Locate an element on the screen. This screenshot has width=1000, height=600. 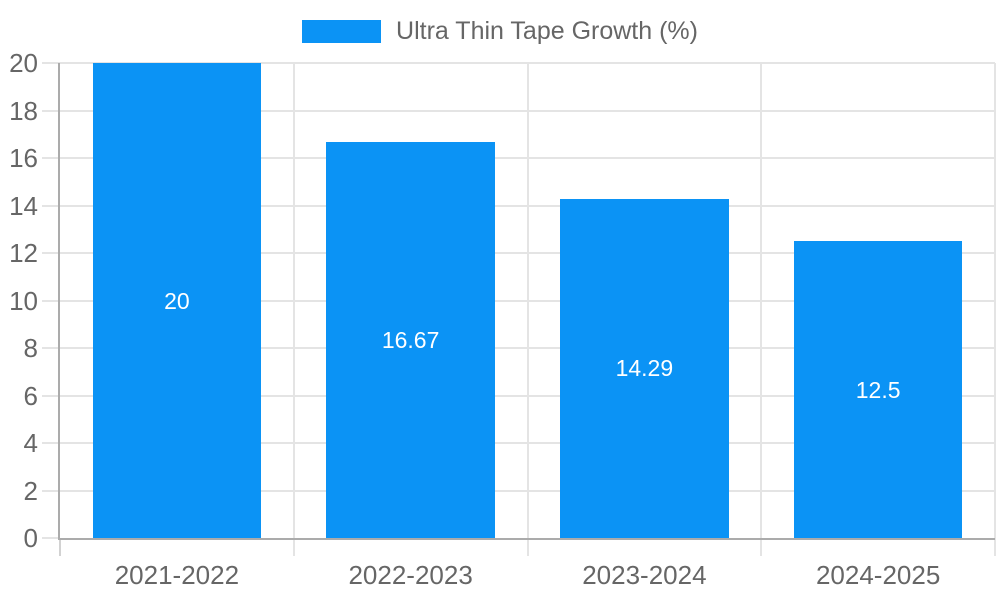
bar-value-label: 16.67 is located at coordinates (410, 340).